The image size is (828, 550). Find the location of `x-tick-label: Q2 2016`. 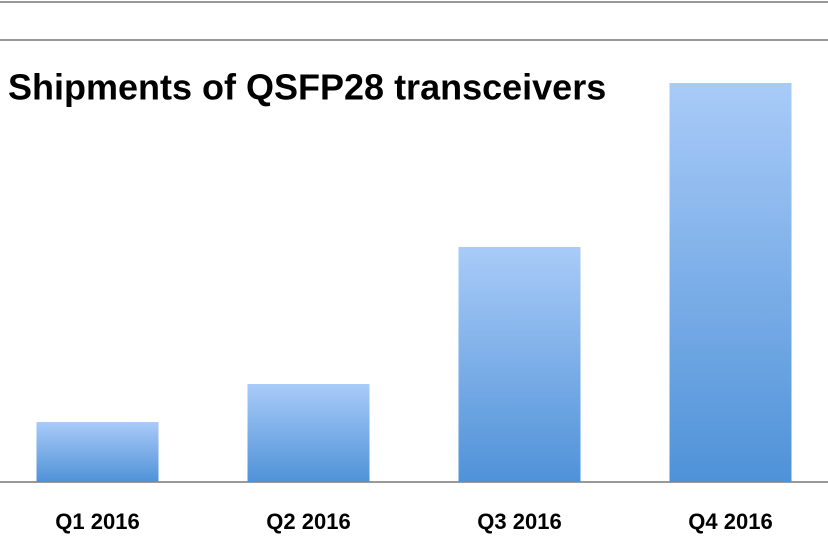

x-tick-label: Q2 2016 is located at coordinates (308, 521).